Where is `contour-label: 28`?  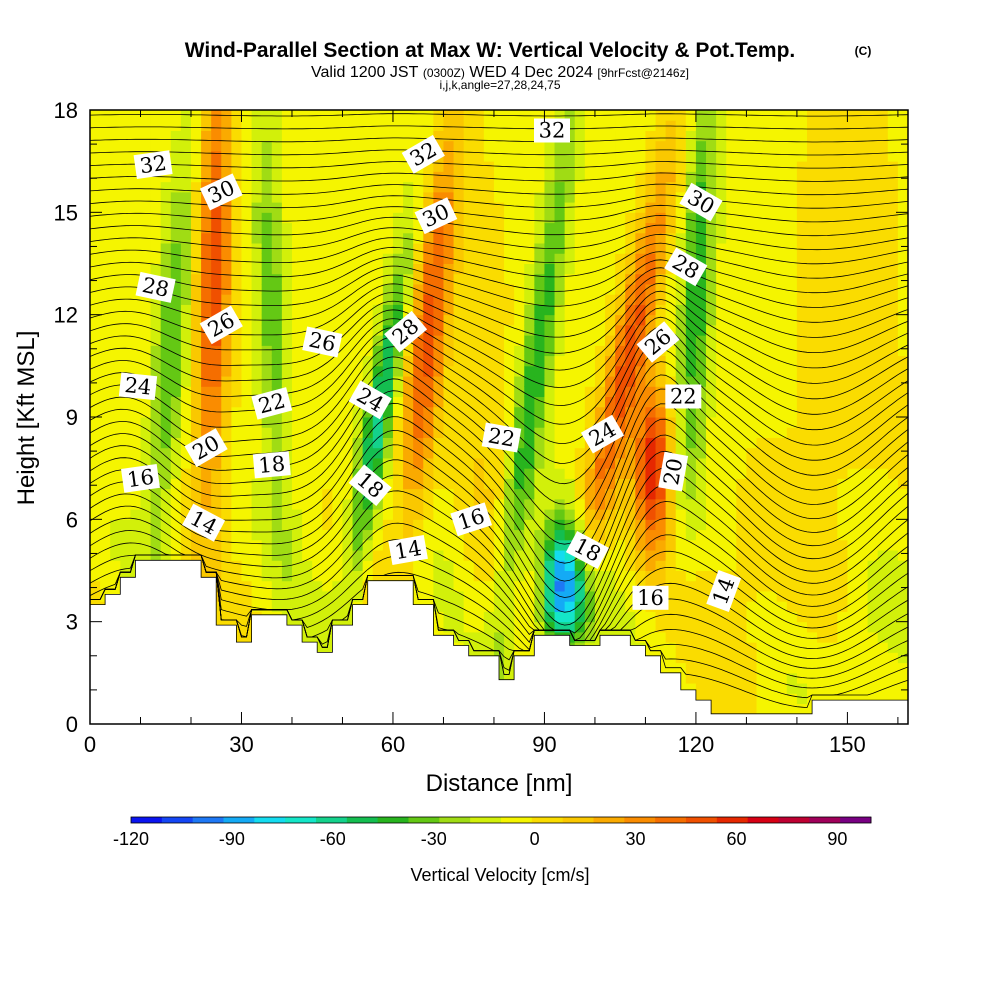 contour-label: 28 is located at coordinates (155, 287).